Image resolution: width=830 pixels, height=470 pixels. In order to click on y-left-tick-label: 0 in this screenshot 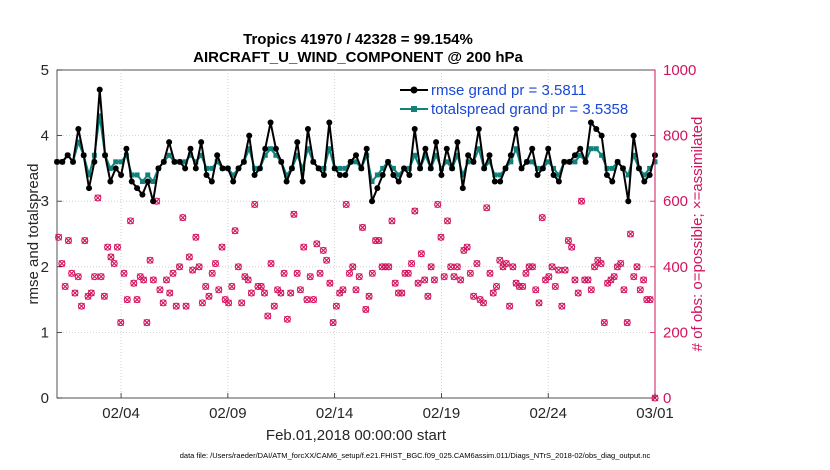, I will do `click(45, 398)`.